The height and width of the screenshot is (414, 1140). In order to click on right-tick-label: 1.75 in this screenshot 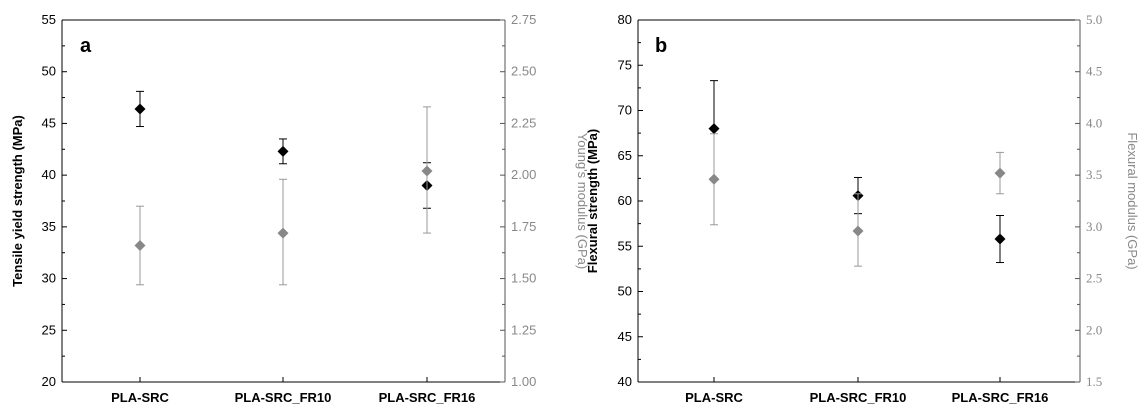, I will do `click(523, 226)`.